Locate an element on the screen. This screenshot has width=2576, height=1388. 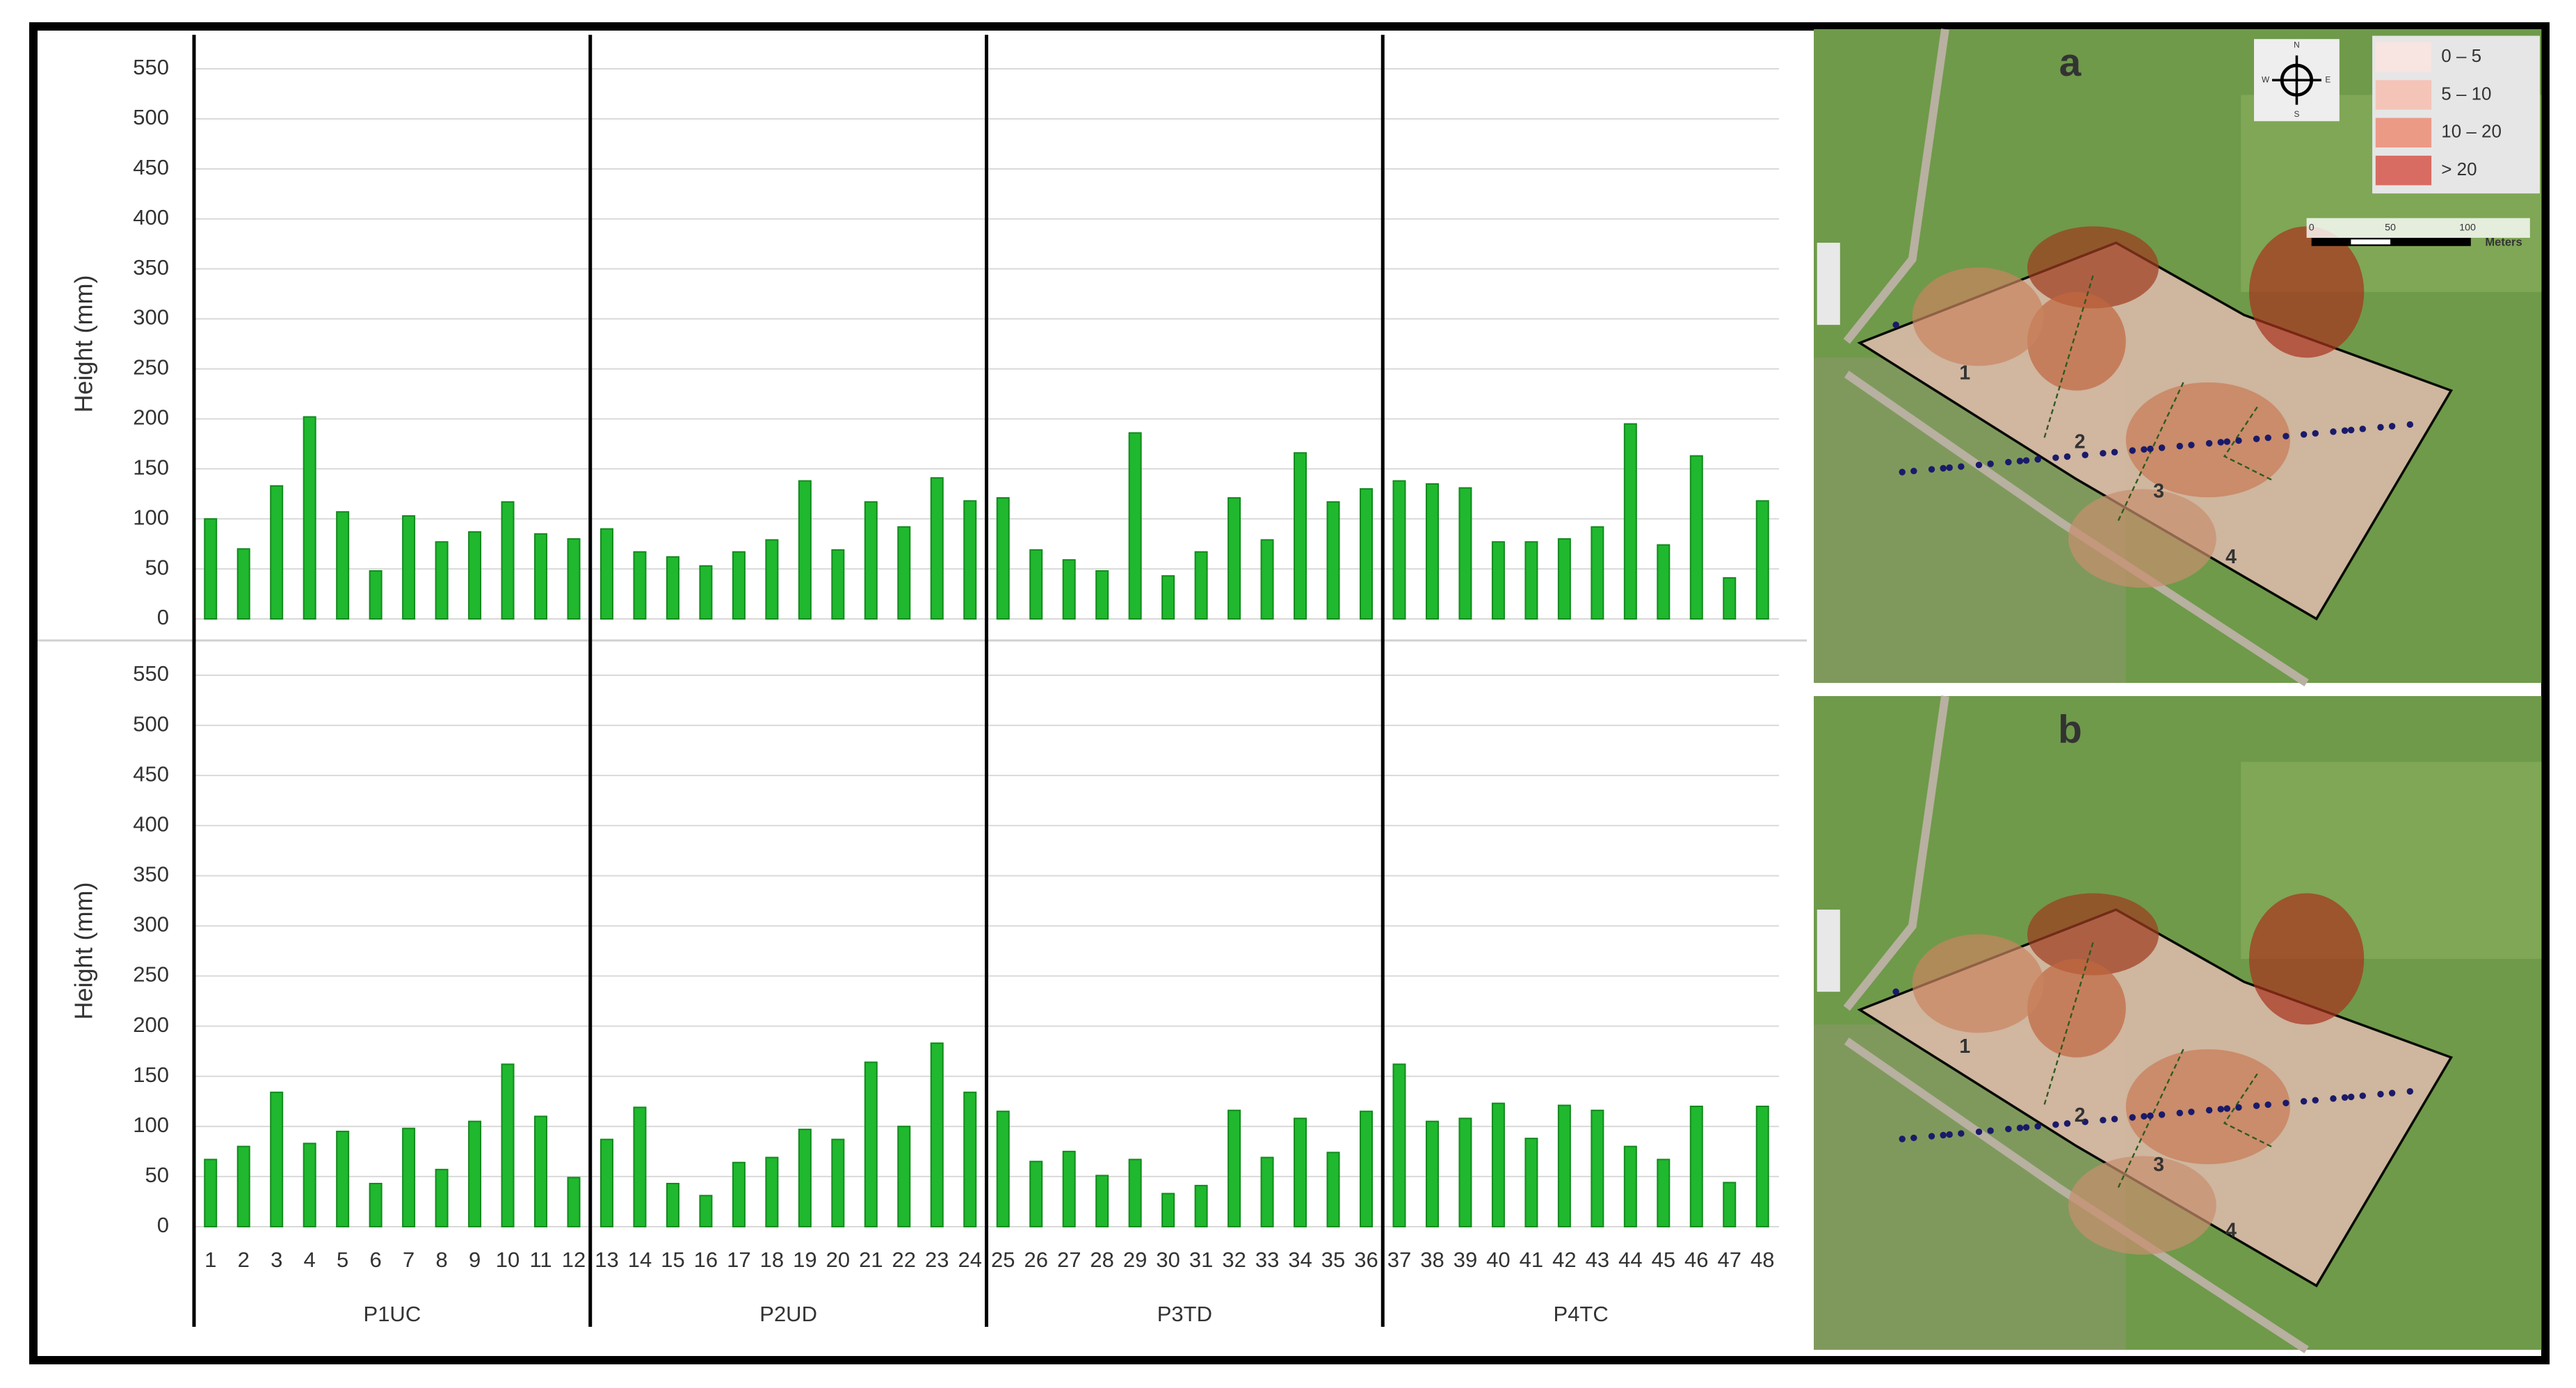
zone-label: 3 is located at coordinates (2158, 492).